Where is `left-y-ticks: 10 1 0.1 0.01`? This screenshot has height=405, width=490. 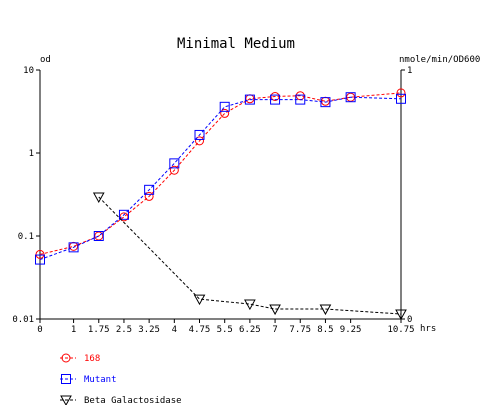 left-y-ticks: 10 1 0.1 0.01 is located at coordinates (26, 195).